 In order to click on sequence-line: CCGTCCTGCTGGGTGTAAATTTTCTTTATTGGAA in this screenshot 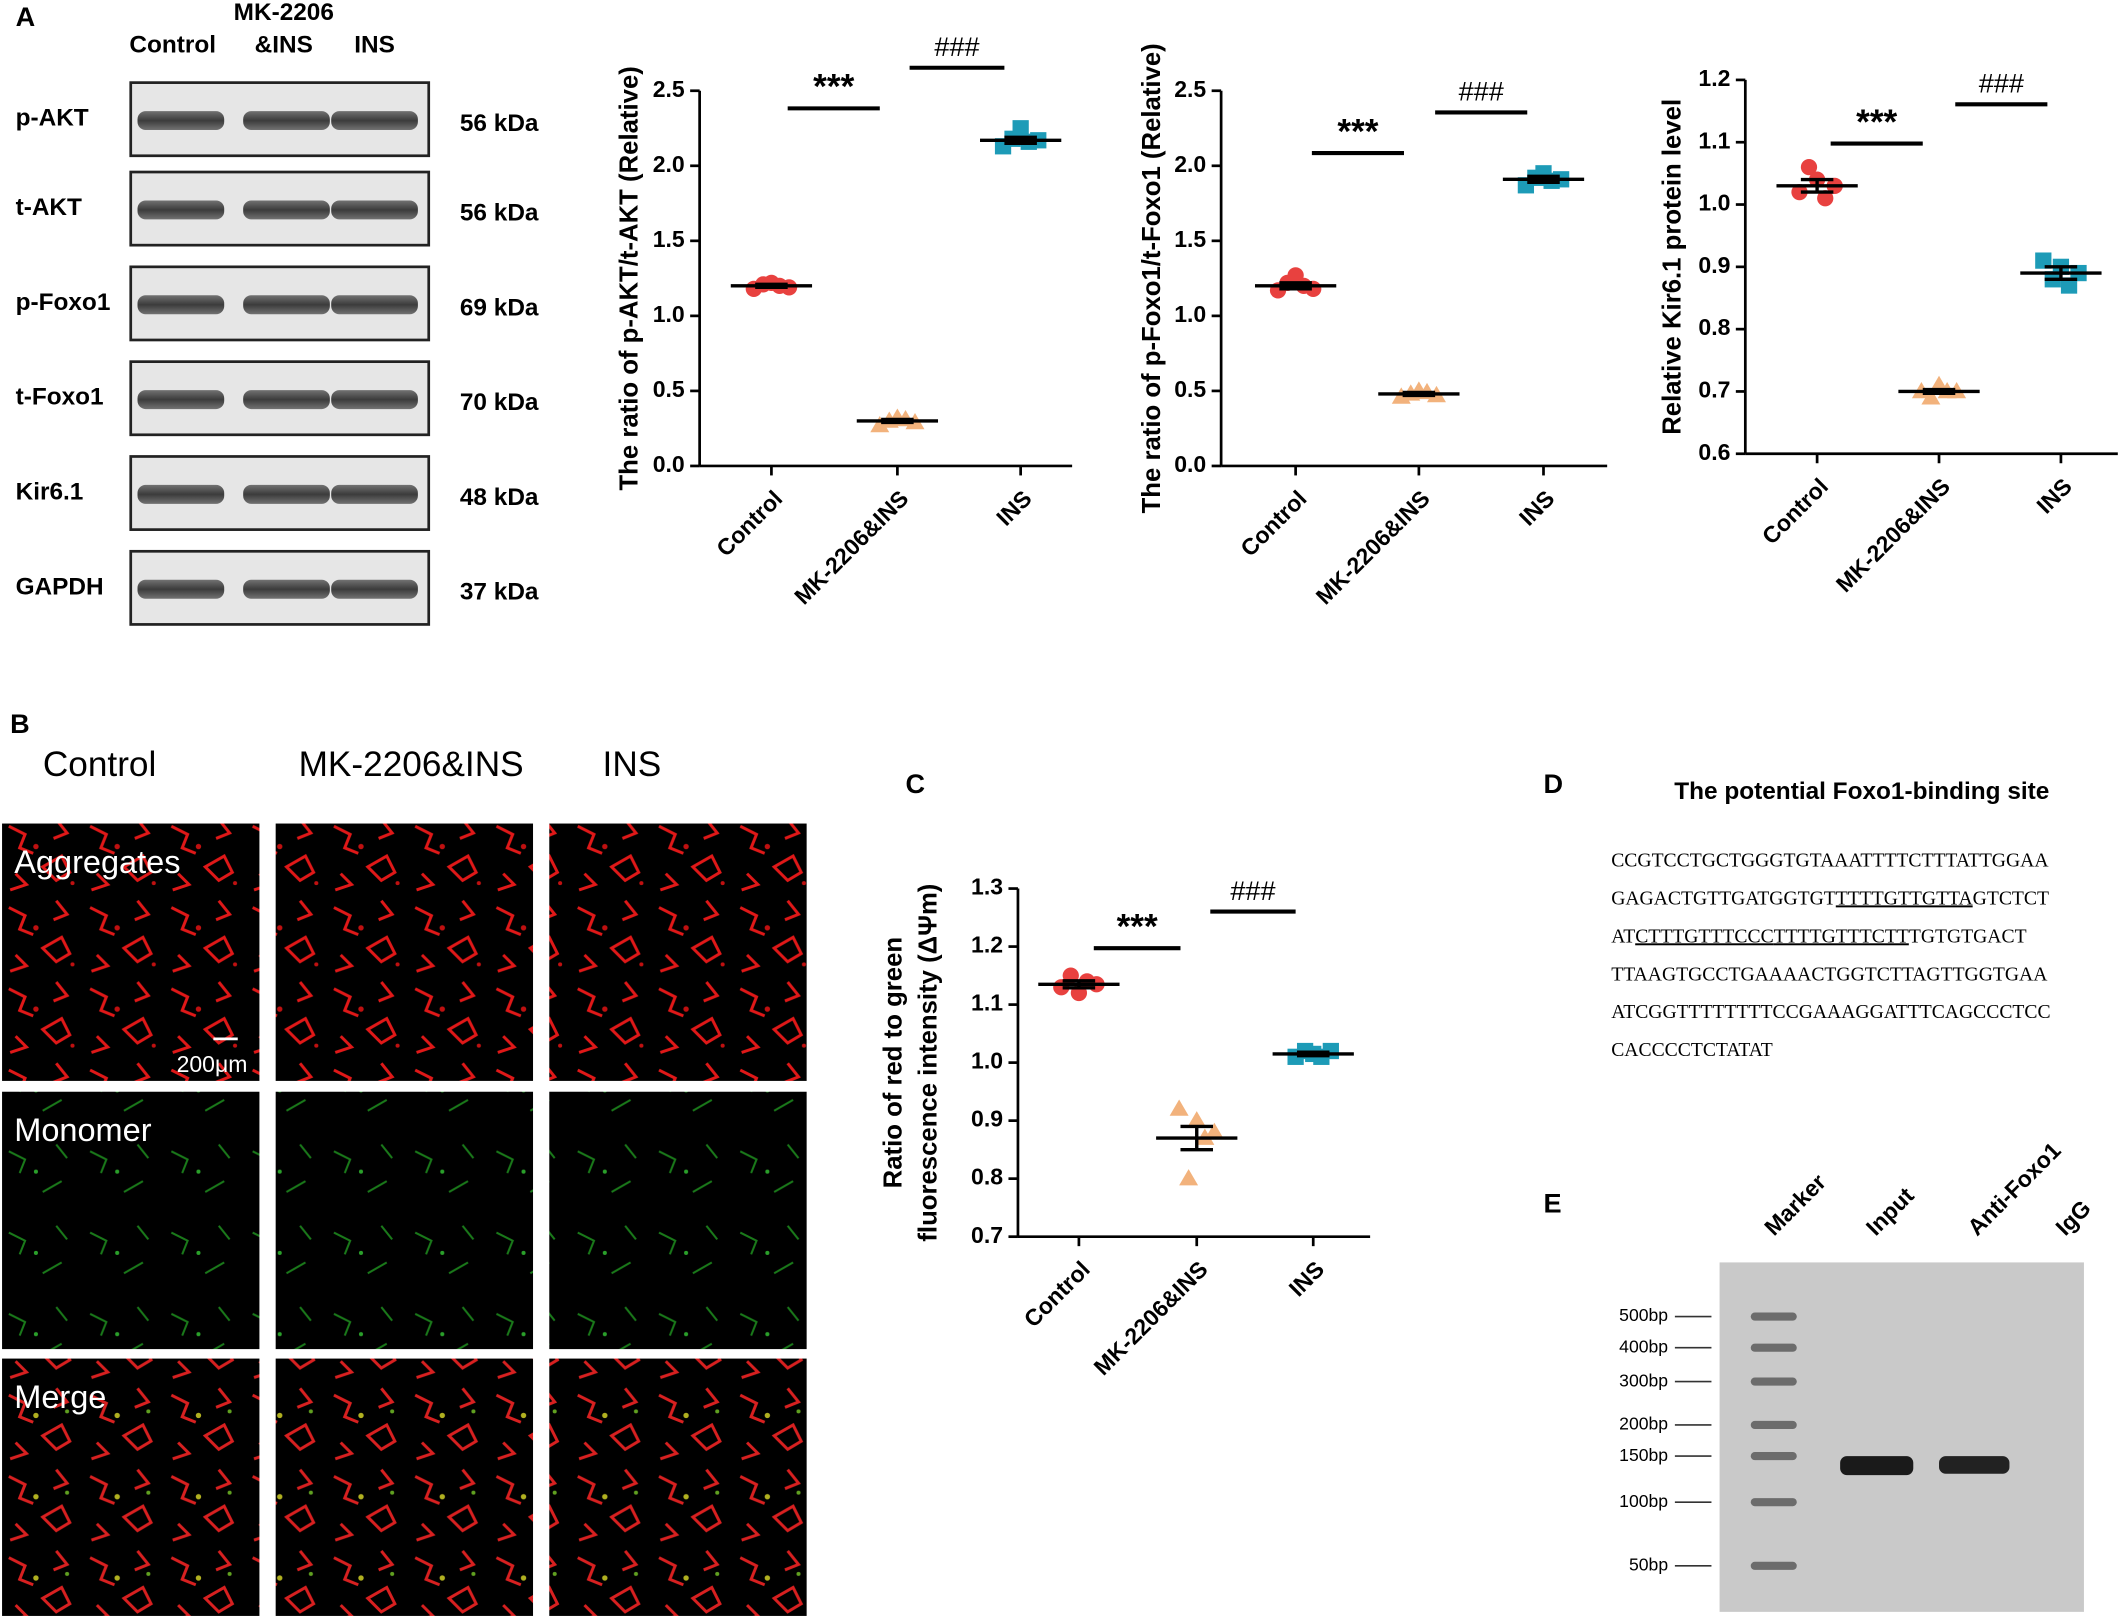, I will do `click(1830, 860)`.